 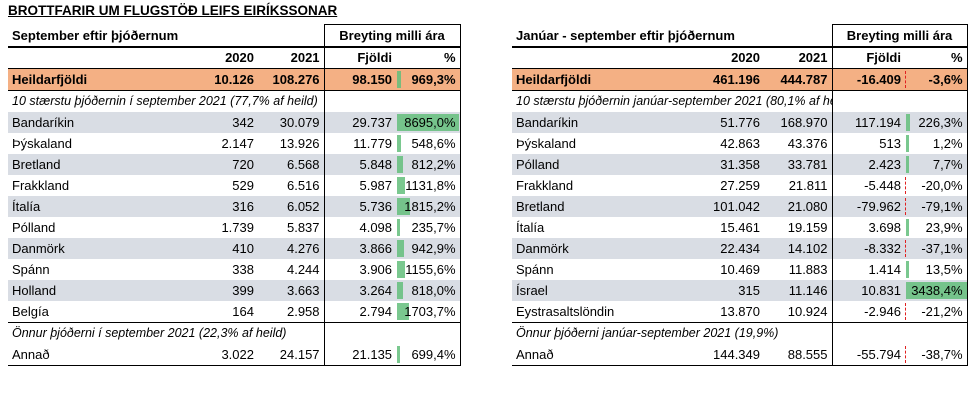 What do you see at coordinates (360, 269) in the screenshot?
I see `diff-value: 3.906` at bounding box center [360, 269].